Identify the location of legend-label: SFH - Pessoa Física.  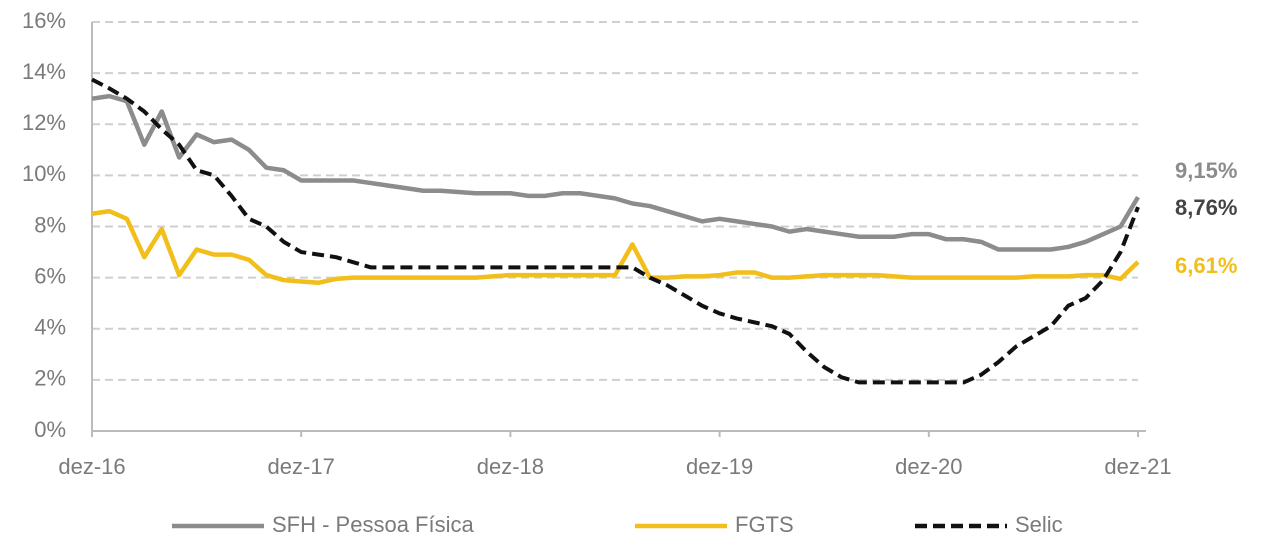
(373, 524).